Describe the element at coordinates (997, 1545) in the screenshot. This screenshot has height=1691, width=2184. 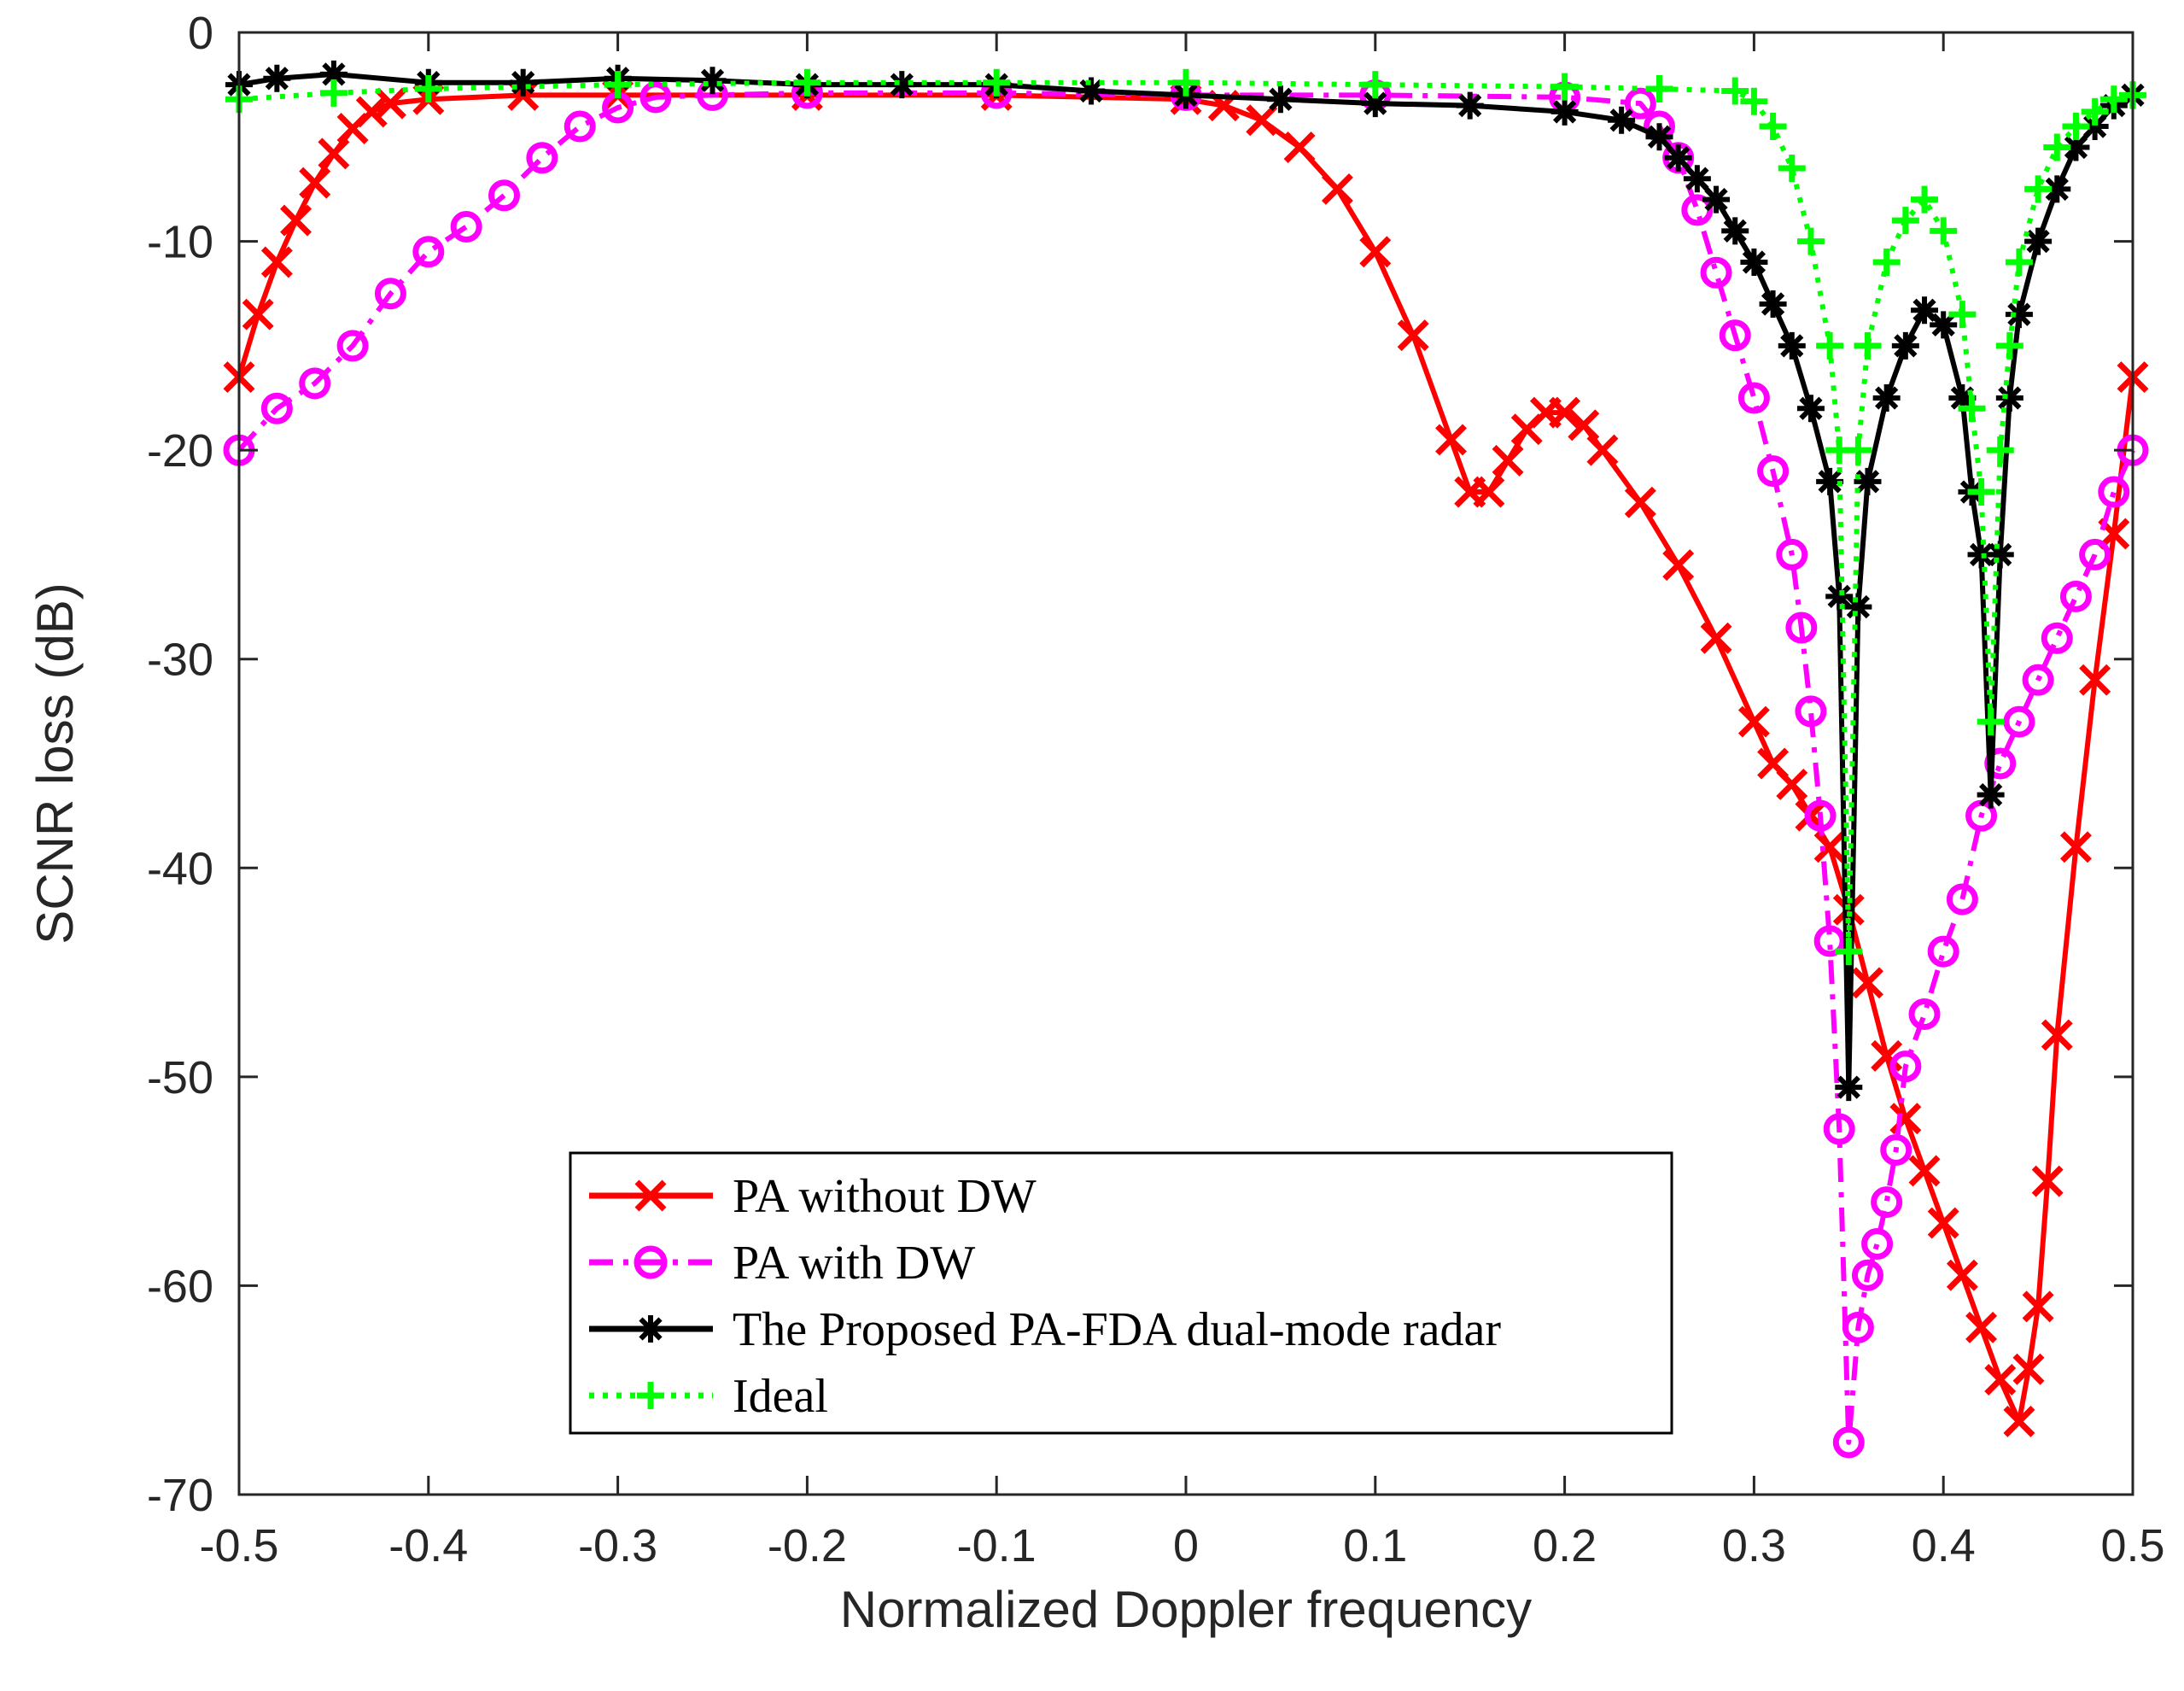
I see `x-tick-label: -0.1` at that location.